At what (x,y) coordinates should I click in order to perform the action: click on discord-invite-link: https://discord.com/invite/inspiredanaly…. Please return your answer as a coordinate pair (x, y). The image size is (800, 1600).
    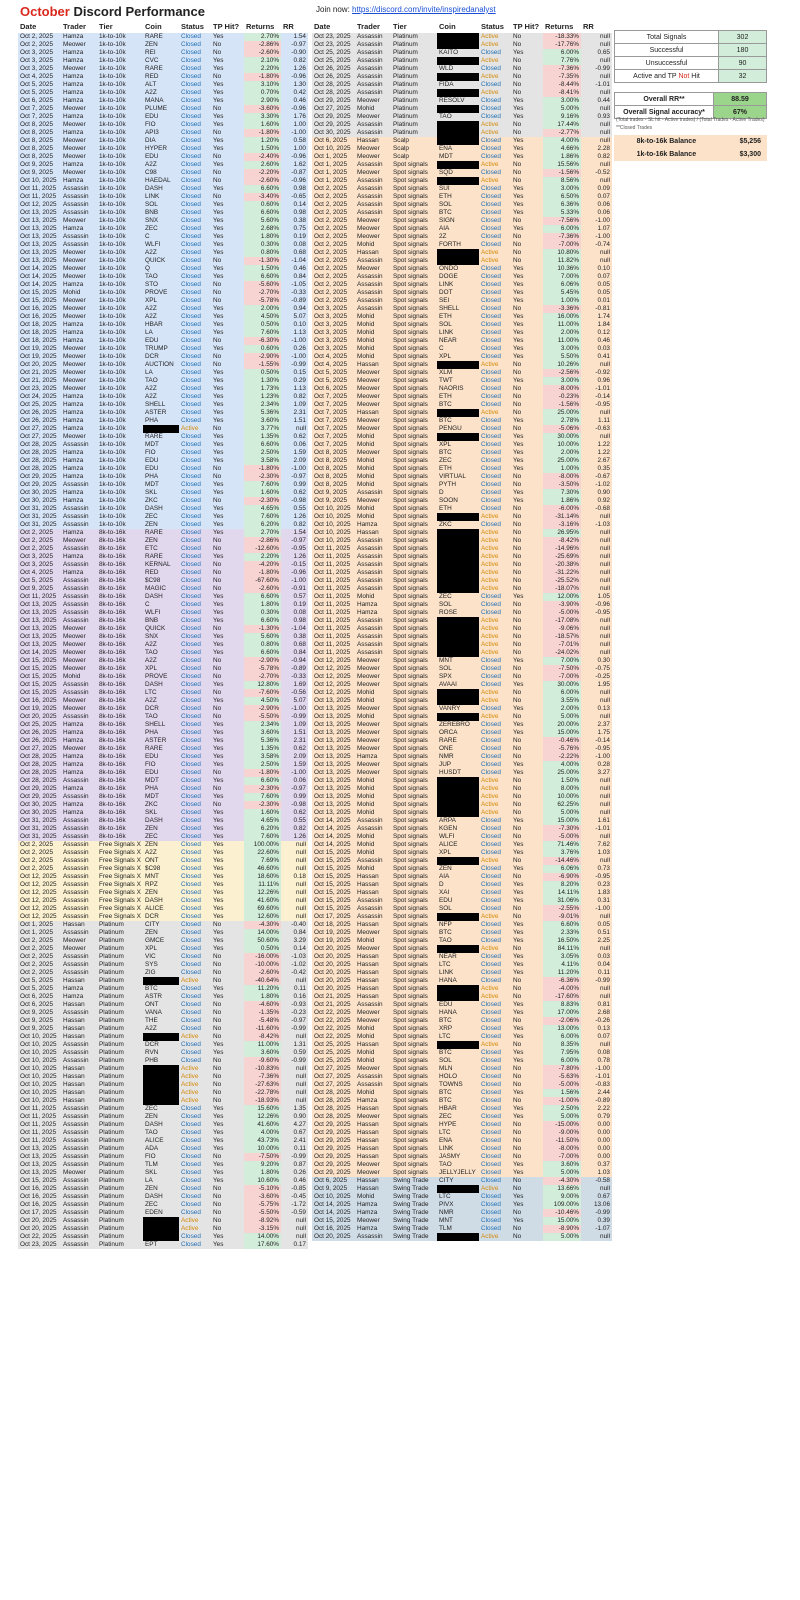
    Looking at the image, I should click on (424, 9).